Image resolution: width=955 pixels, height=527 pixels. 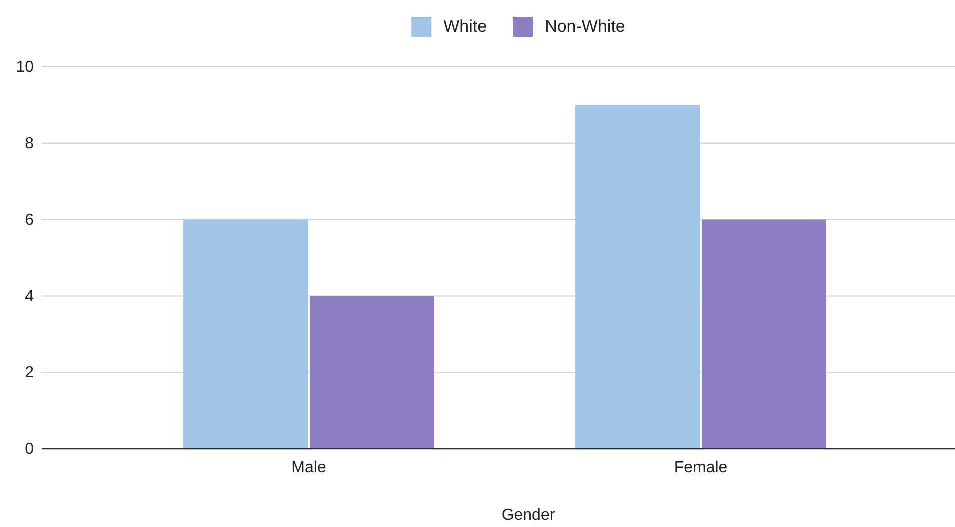 What do you see at coordinates (29, 297) in the screenshot?
I see `y-tick-label: 4` at bounding box center [29, 297].